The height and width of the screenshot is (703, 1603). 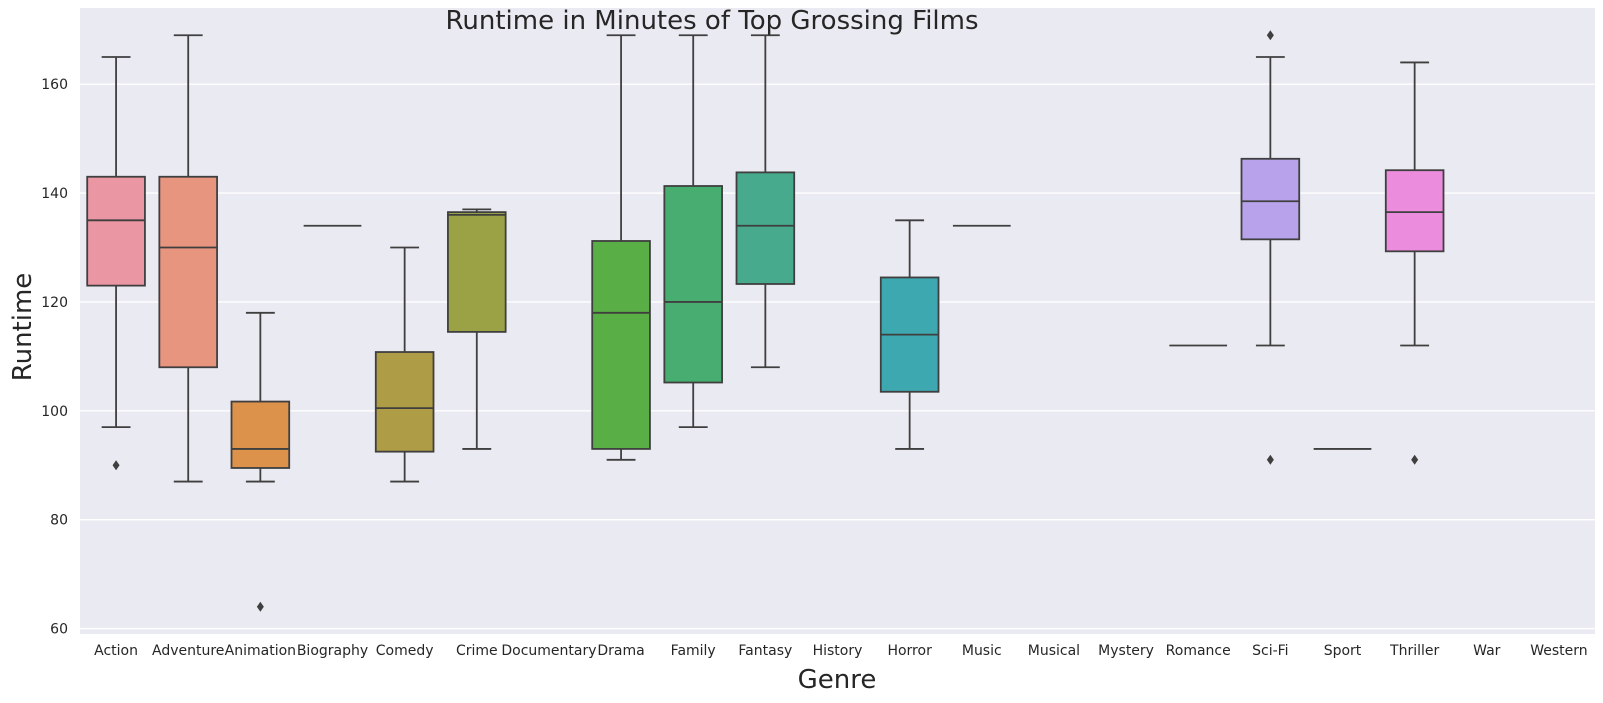 What do you see at coordinates (1414, 263) in the screenshot?
I see `box-thriller` at bounding box center [1414, 263].